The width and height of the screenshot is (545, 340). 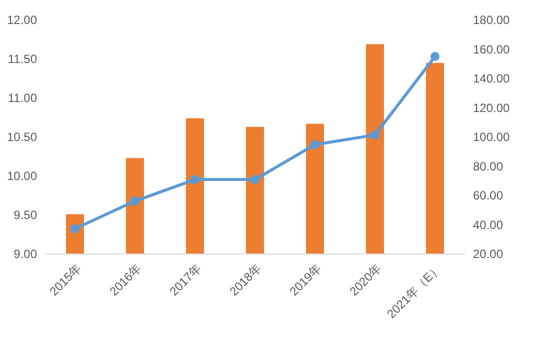 What do you see at coordinates (26, 215) in the screenshot?
I see `y-tick-label: 9.50` at bounding box center [26, 215].